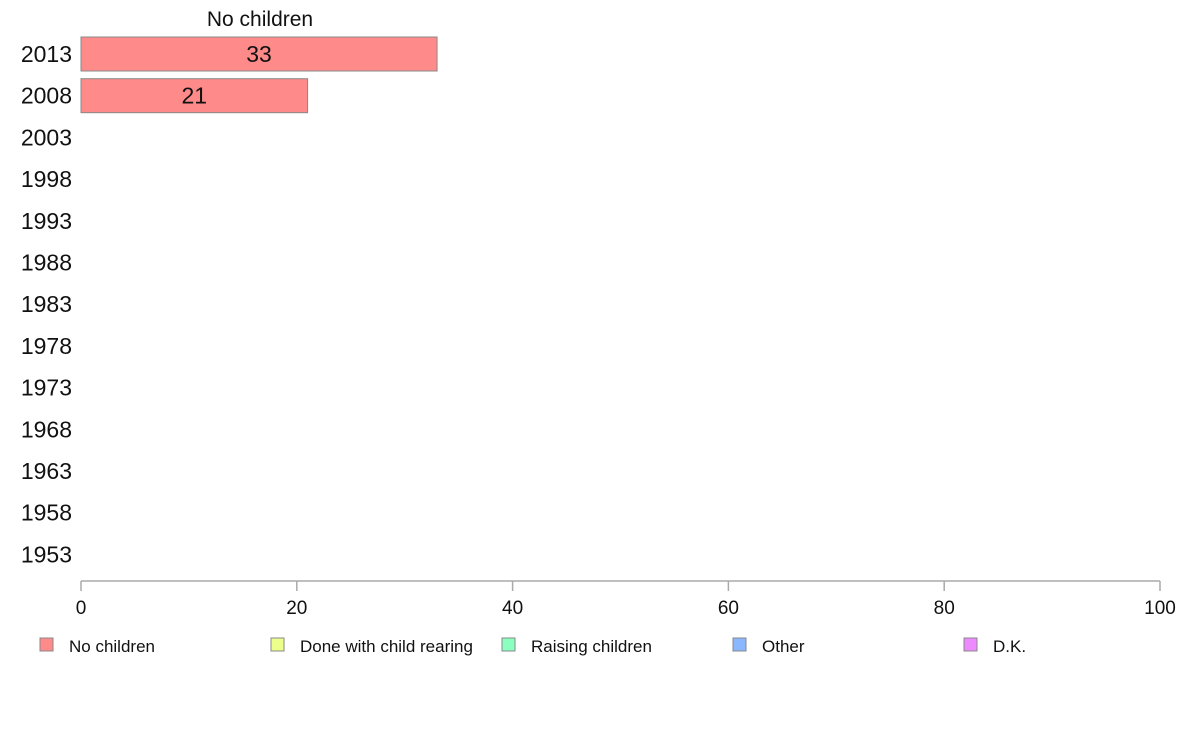 This screenshot has height=736, width=1188. What do you see at coordinates (81, 608) in the screenshot?
I see `x-tick-label: 0` at bounding box center [81, 608].